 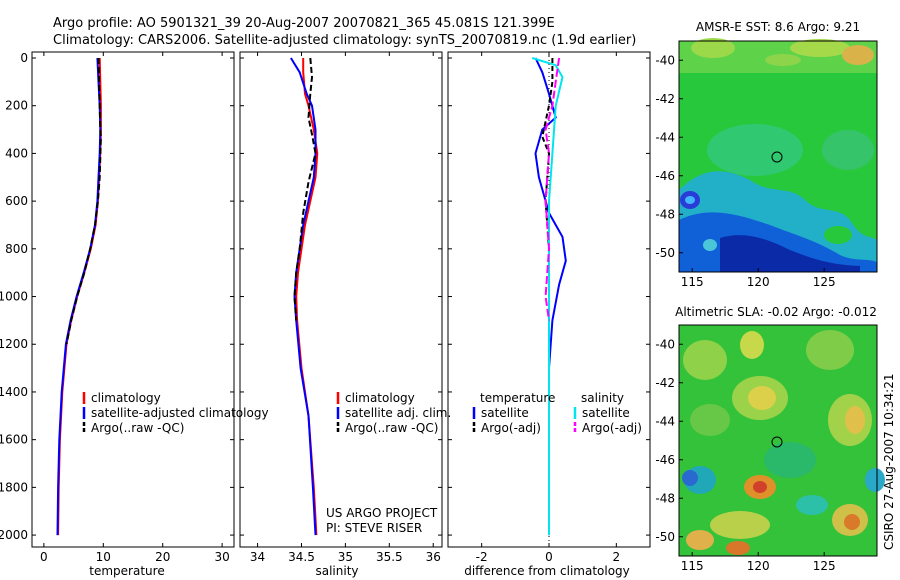 I want to click on legend-satellite-adjusted: satellite-adjusted climatology, so click(x=180, y=413).